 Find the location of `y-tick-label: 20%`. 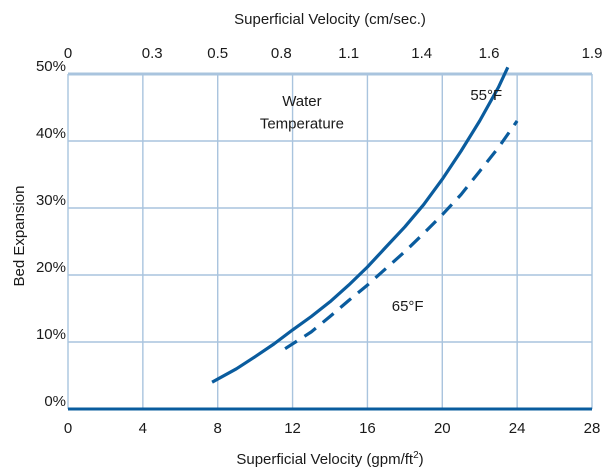

y-tick-label: 20% is located at coordinates (51, 267).